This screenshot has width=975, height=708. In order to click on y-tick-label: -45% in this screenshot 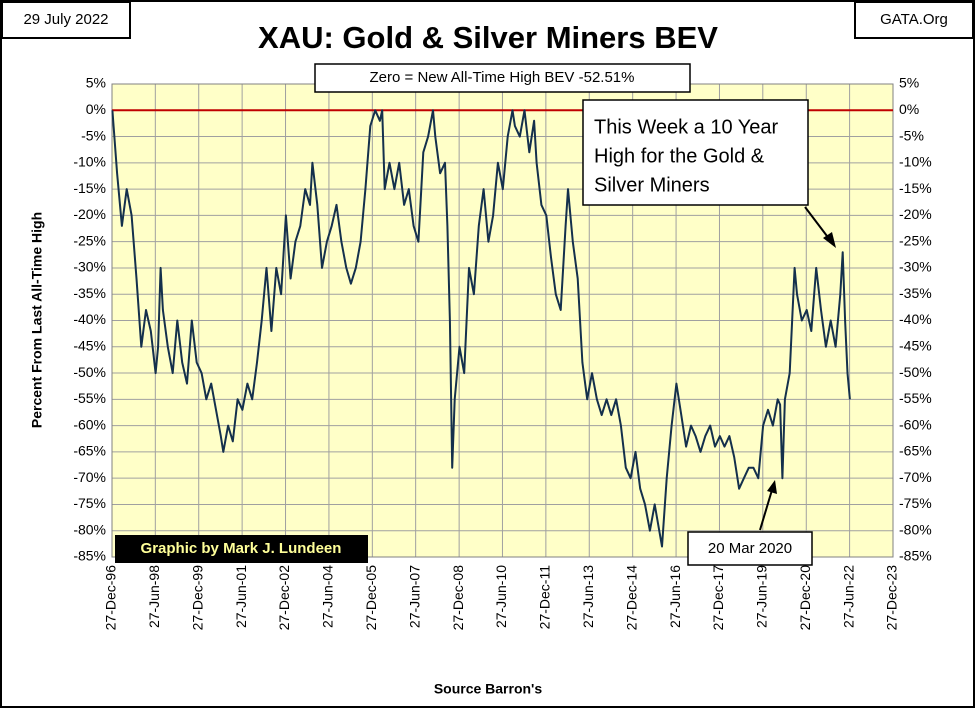, I will do `click(89, 345)`.